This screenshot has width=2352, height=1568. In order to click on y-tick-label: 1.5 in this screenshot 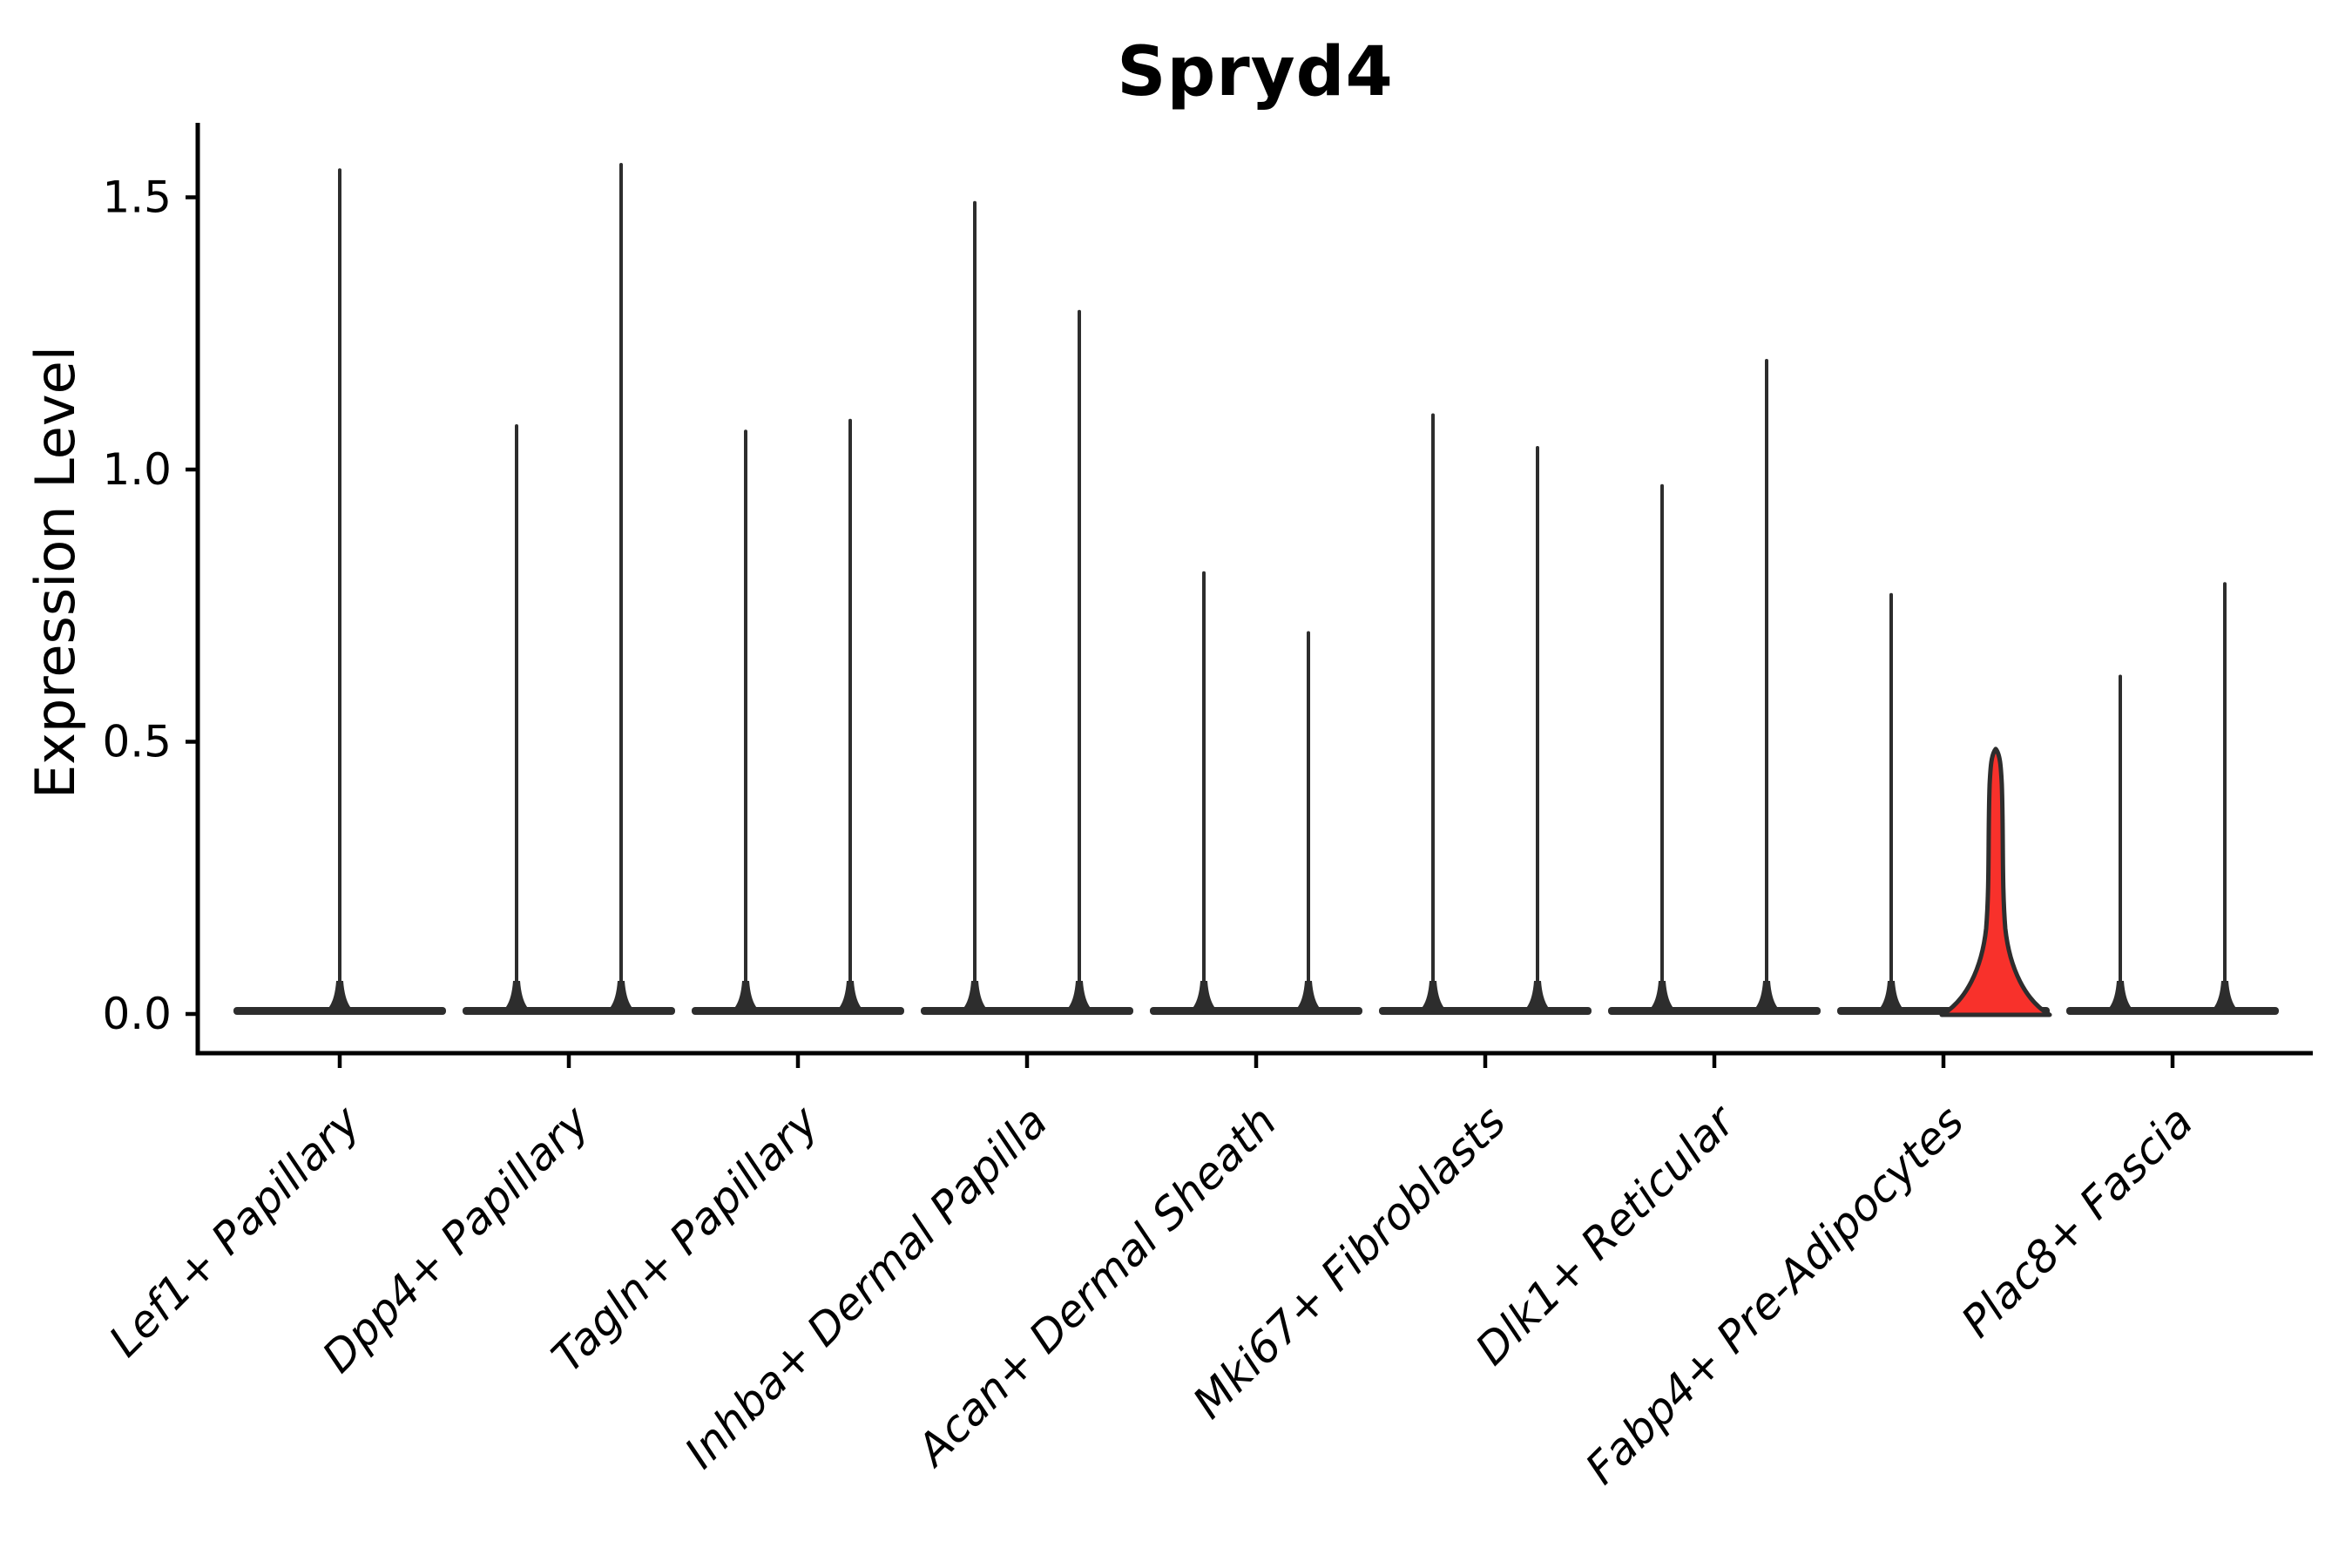, I will do `click(137, 198)`.